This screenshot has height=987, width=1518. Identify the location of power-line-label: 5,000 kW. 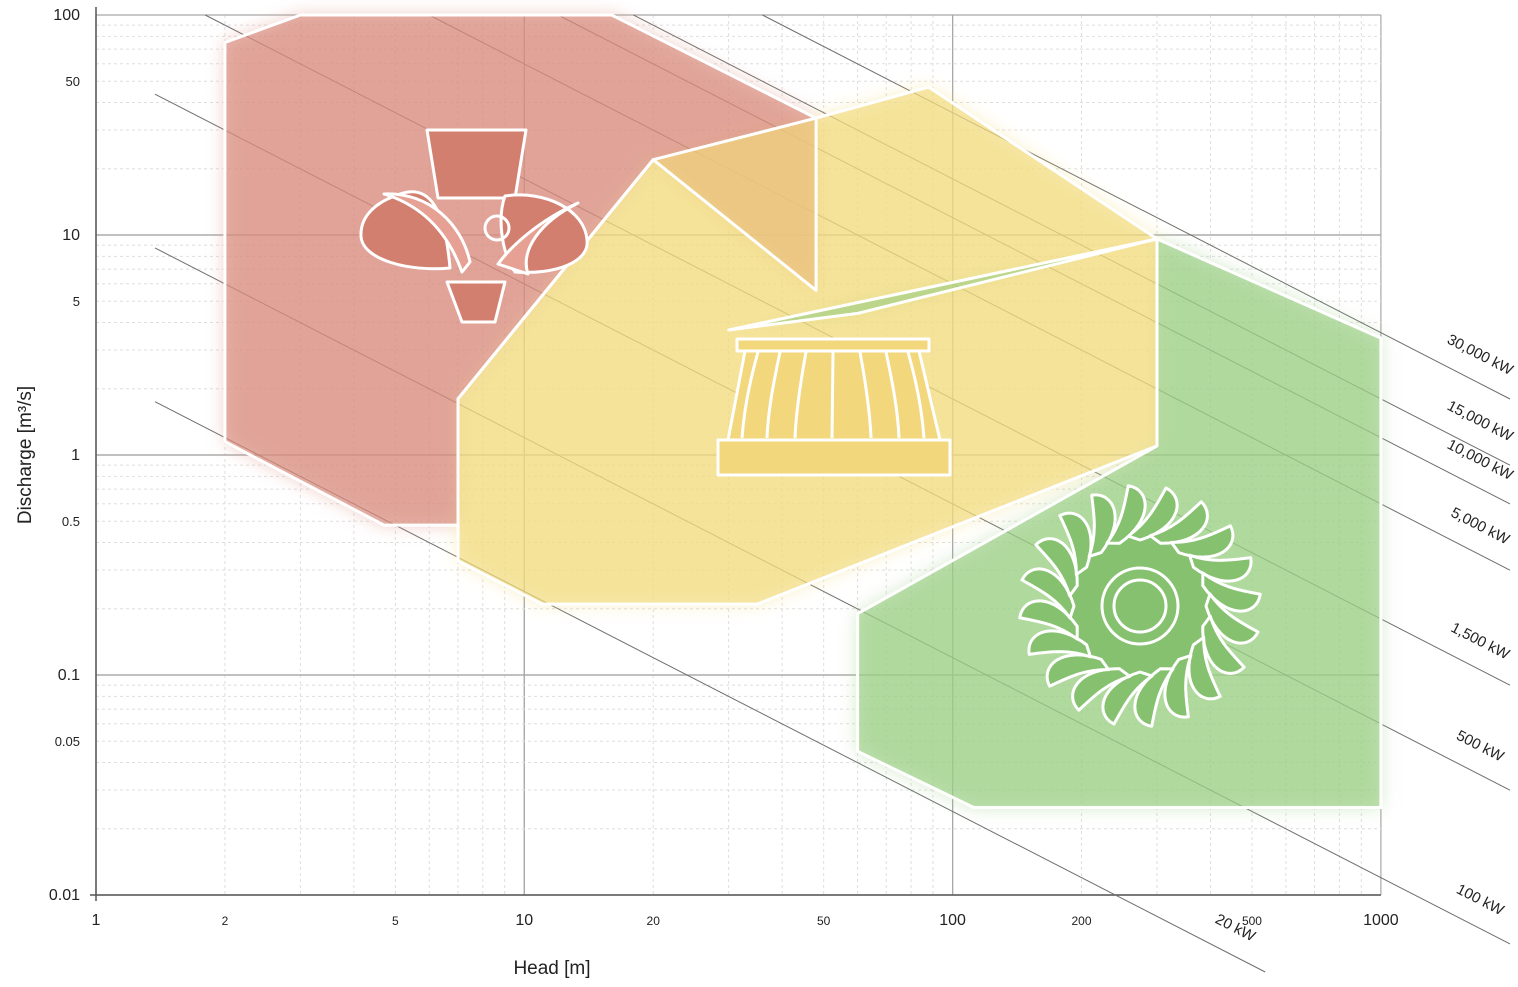
(1480, 526).